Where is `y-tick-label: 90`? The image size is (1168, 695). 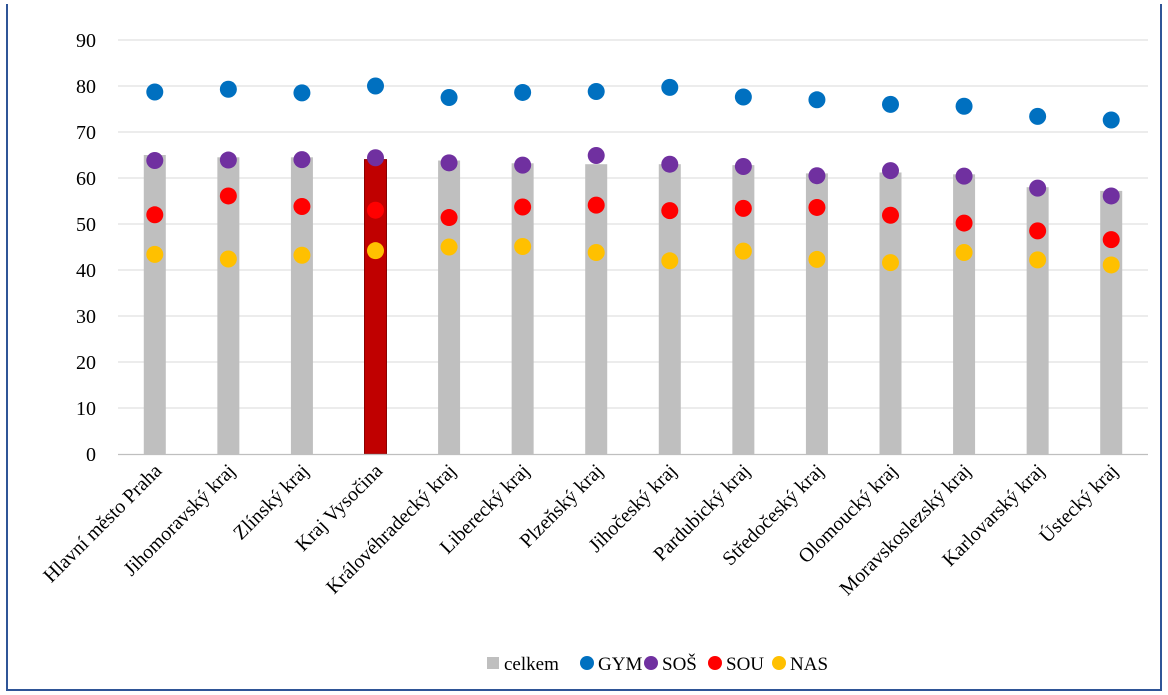 y-tick-label: 90 is located at coordinates (86, 41).